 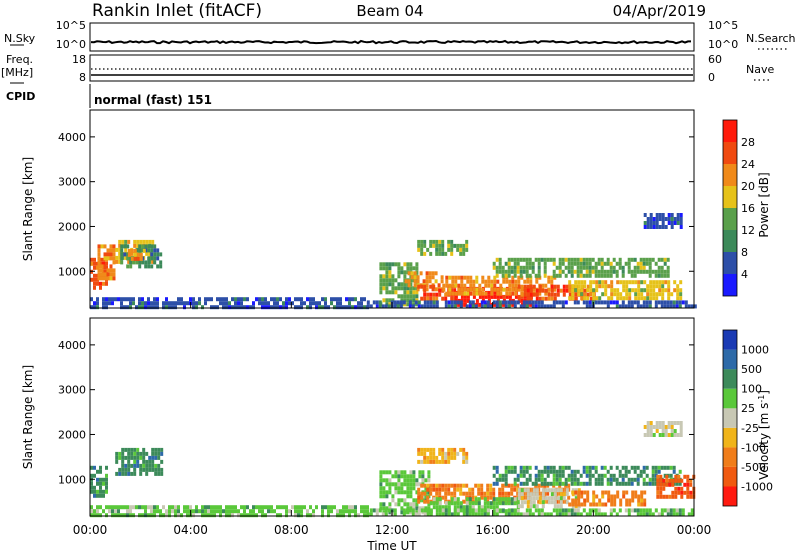 I want to click on freq-unit: [MHz], so click(x=17, y=72).